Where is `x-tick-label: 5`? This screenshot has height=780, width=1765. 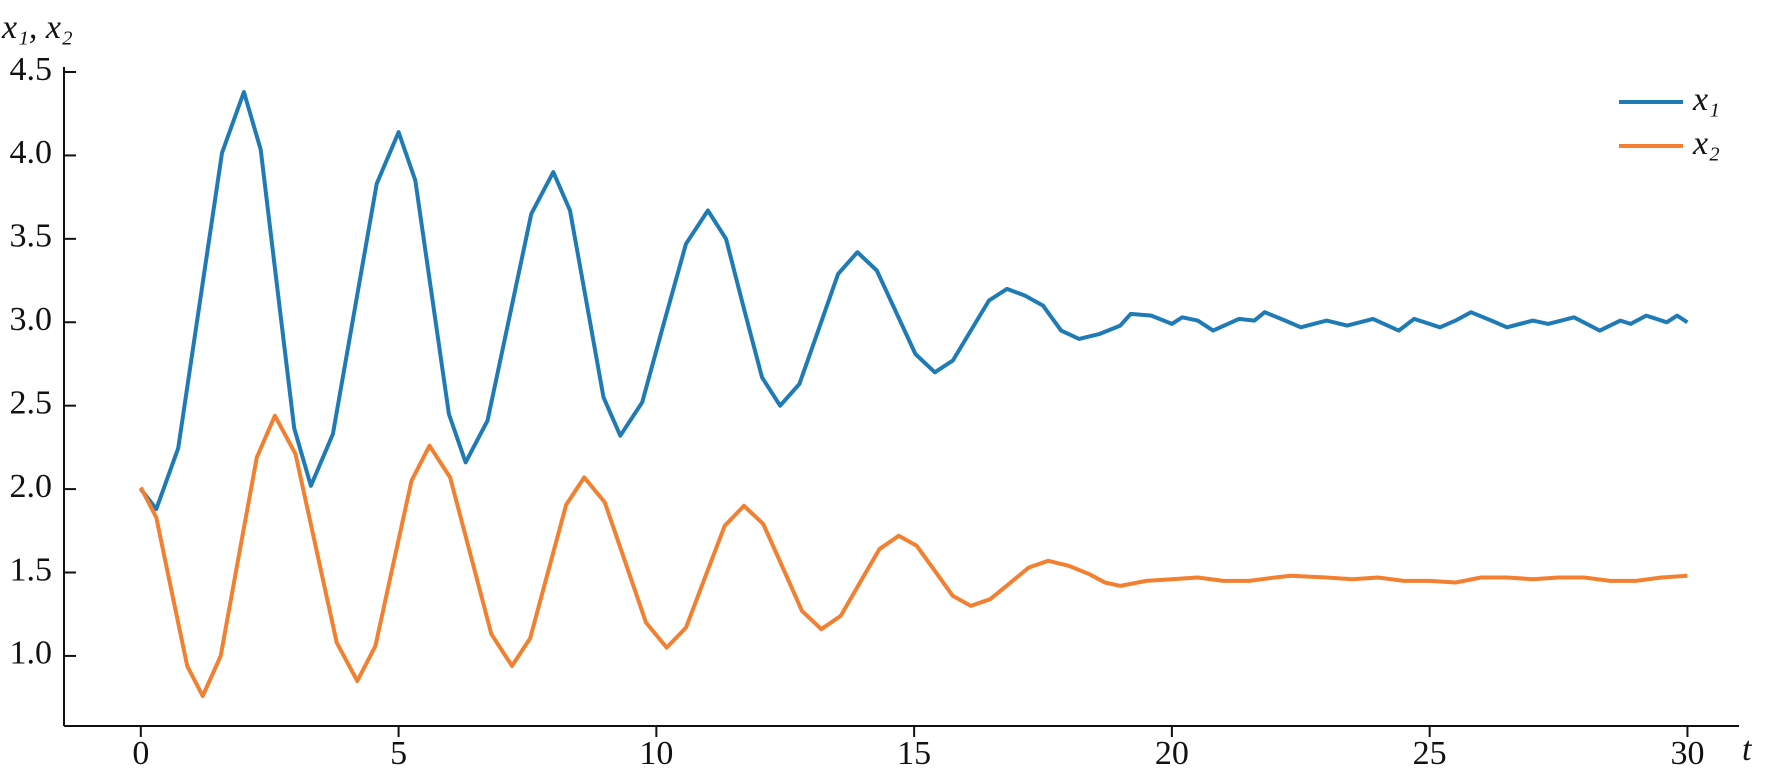 x-tick-label: 5 is located at coordinates (398, 753).